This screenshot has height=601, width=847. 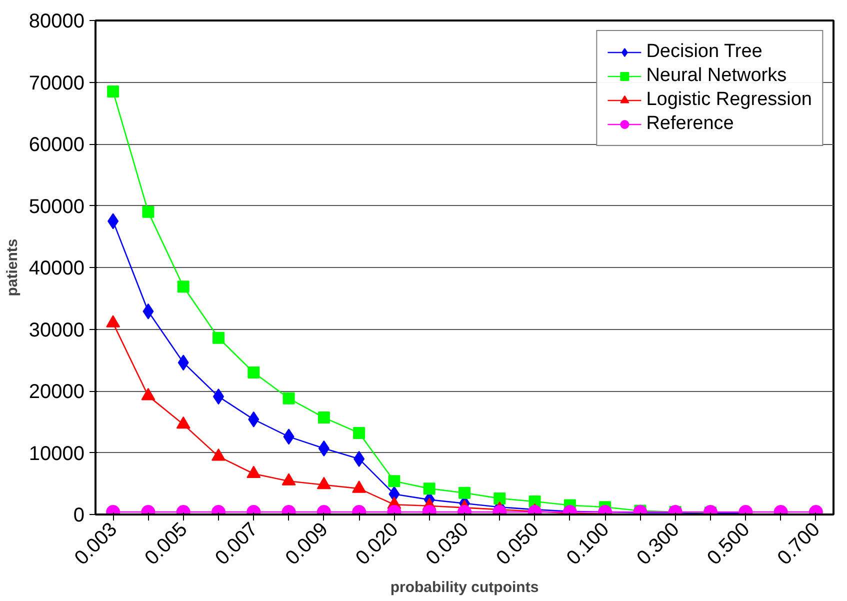 I want to click on y-tick-label: 10000, so click(x=56, y=453).